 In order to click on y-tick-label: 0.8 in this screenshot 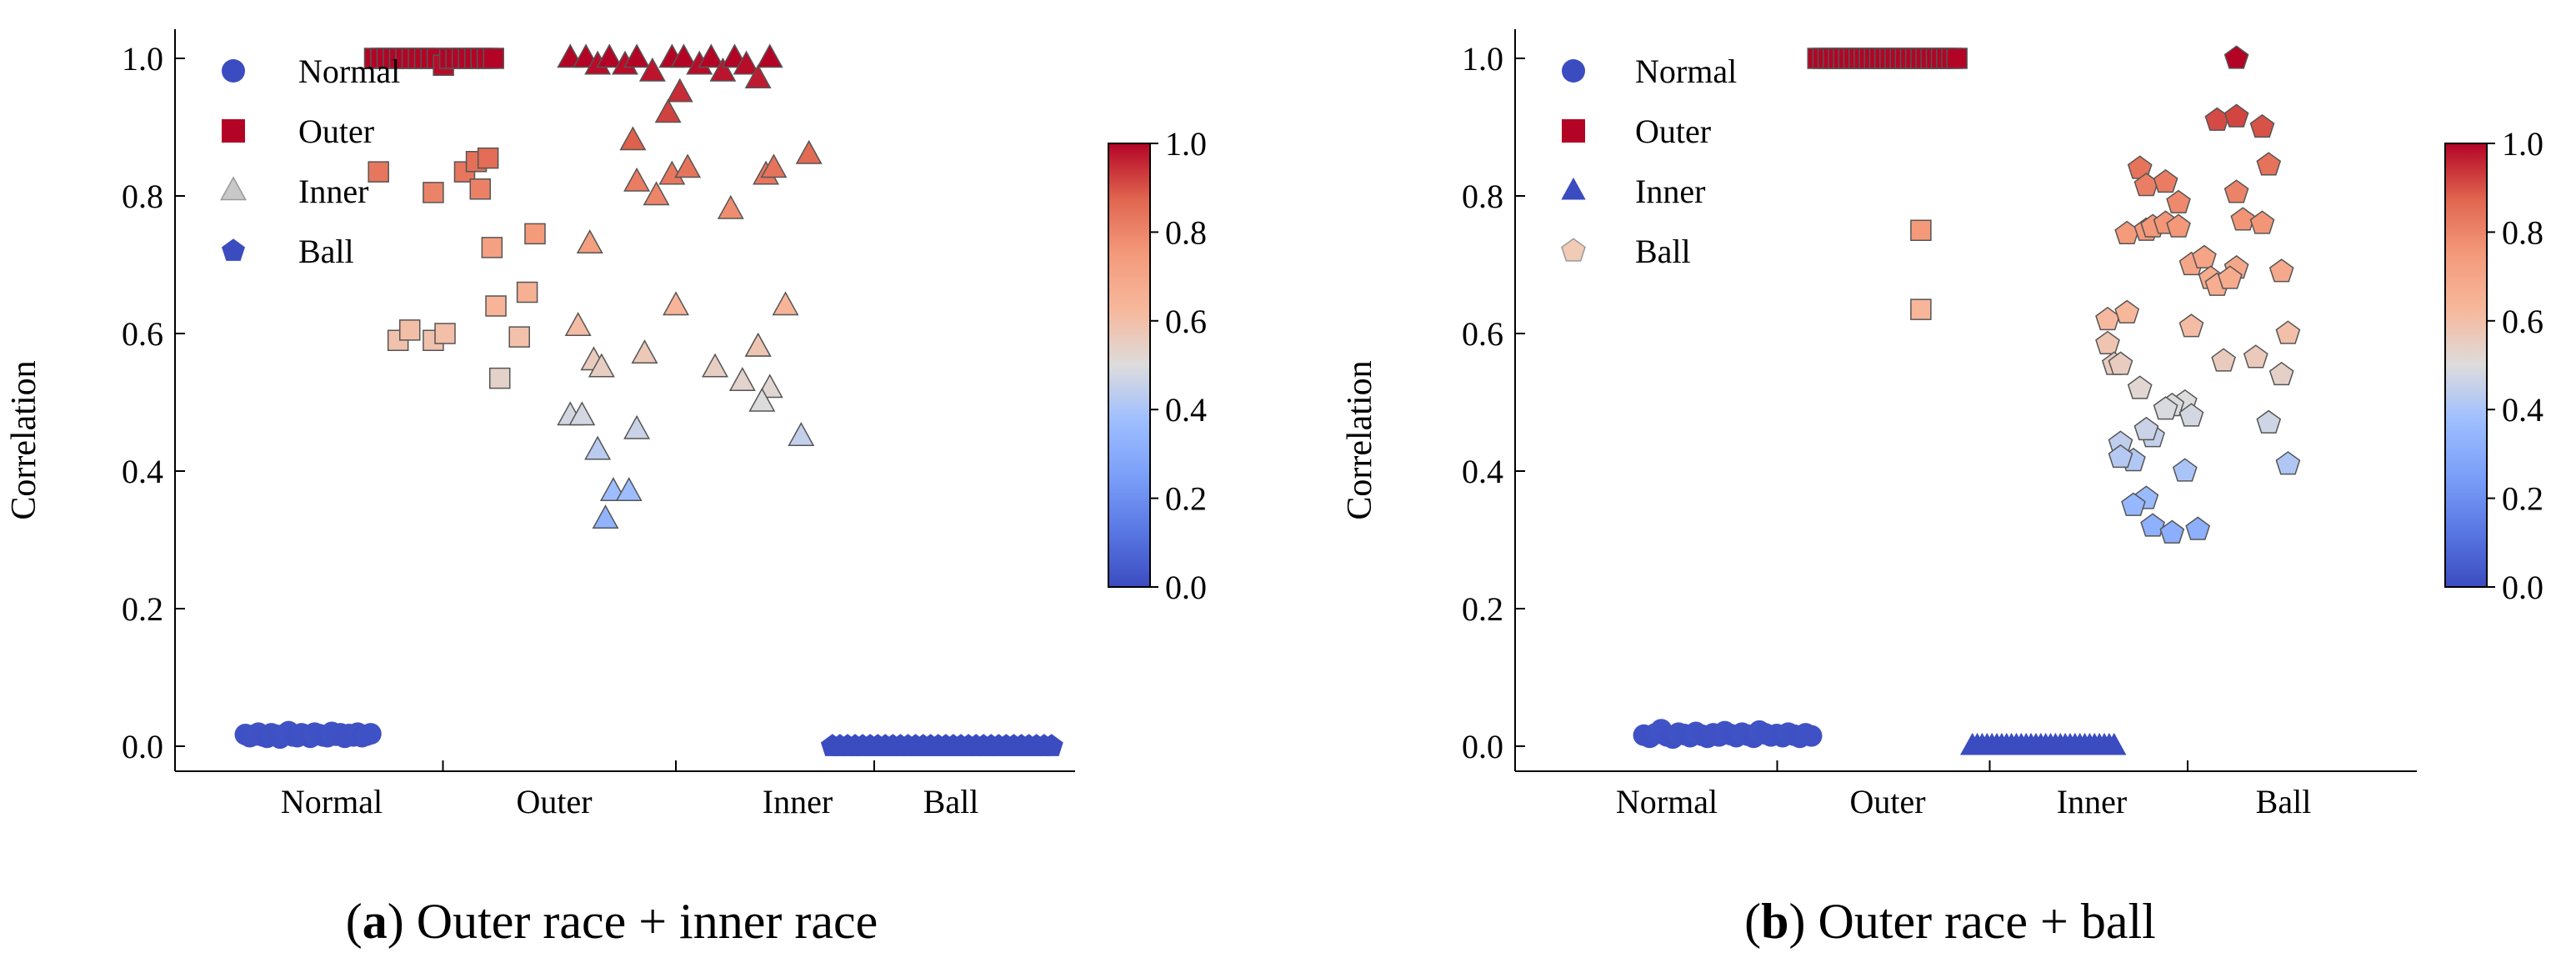, I will do `click(1482, 196)`.